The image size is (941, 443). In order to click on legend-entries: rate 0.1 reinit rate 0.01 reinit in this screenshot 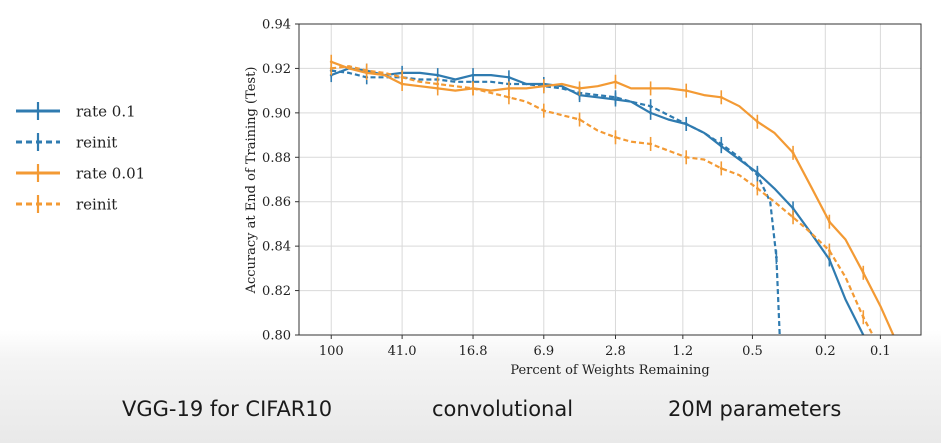, I will do `click(80, 158)`.